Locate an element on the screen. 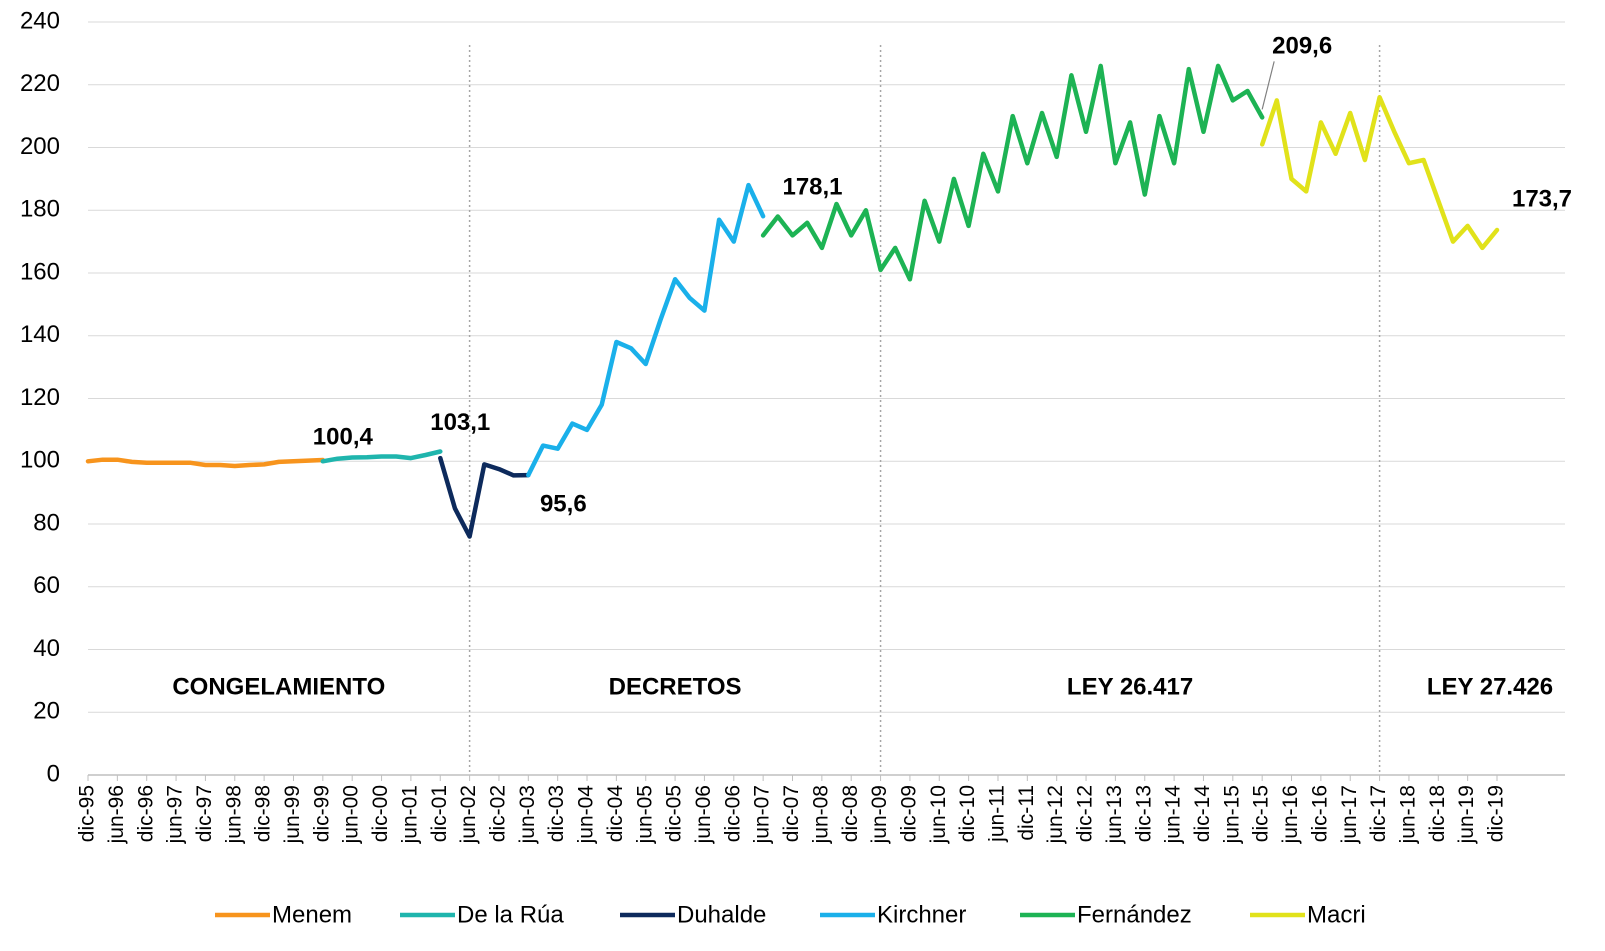  x-tick-label: dic-03 is located at coordinates (556, 813).